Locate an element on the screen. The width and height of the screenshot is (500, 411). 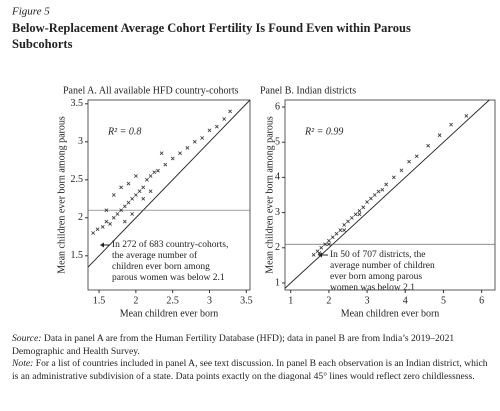
y-tick-label: 1 is located at coordinates (277, 282).